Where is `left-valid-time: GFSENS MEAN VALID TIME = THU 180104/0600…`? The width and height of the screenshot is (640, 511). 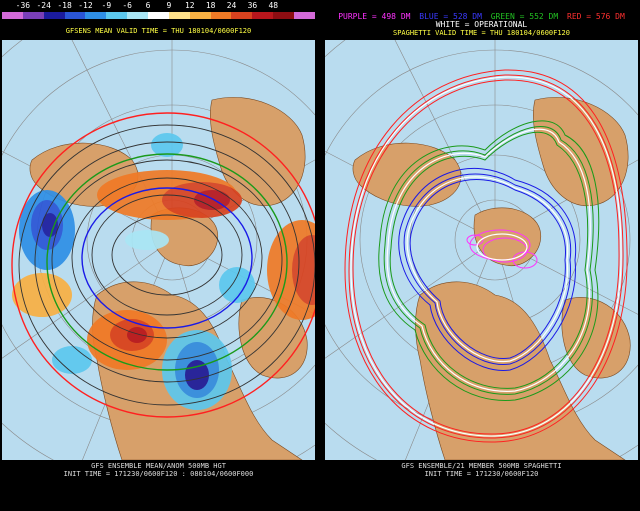
left-valid-time: GFSENS MEAN VALID TIME = THU 180104/0600… is located at coordinates (158, 31).